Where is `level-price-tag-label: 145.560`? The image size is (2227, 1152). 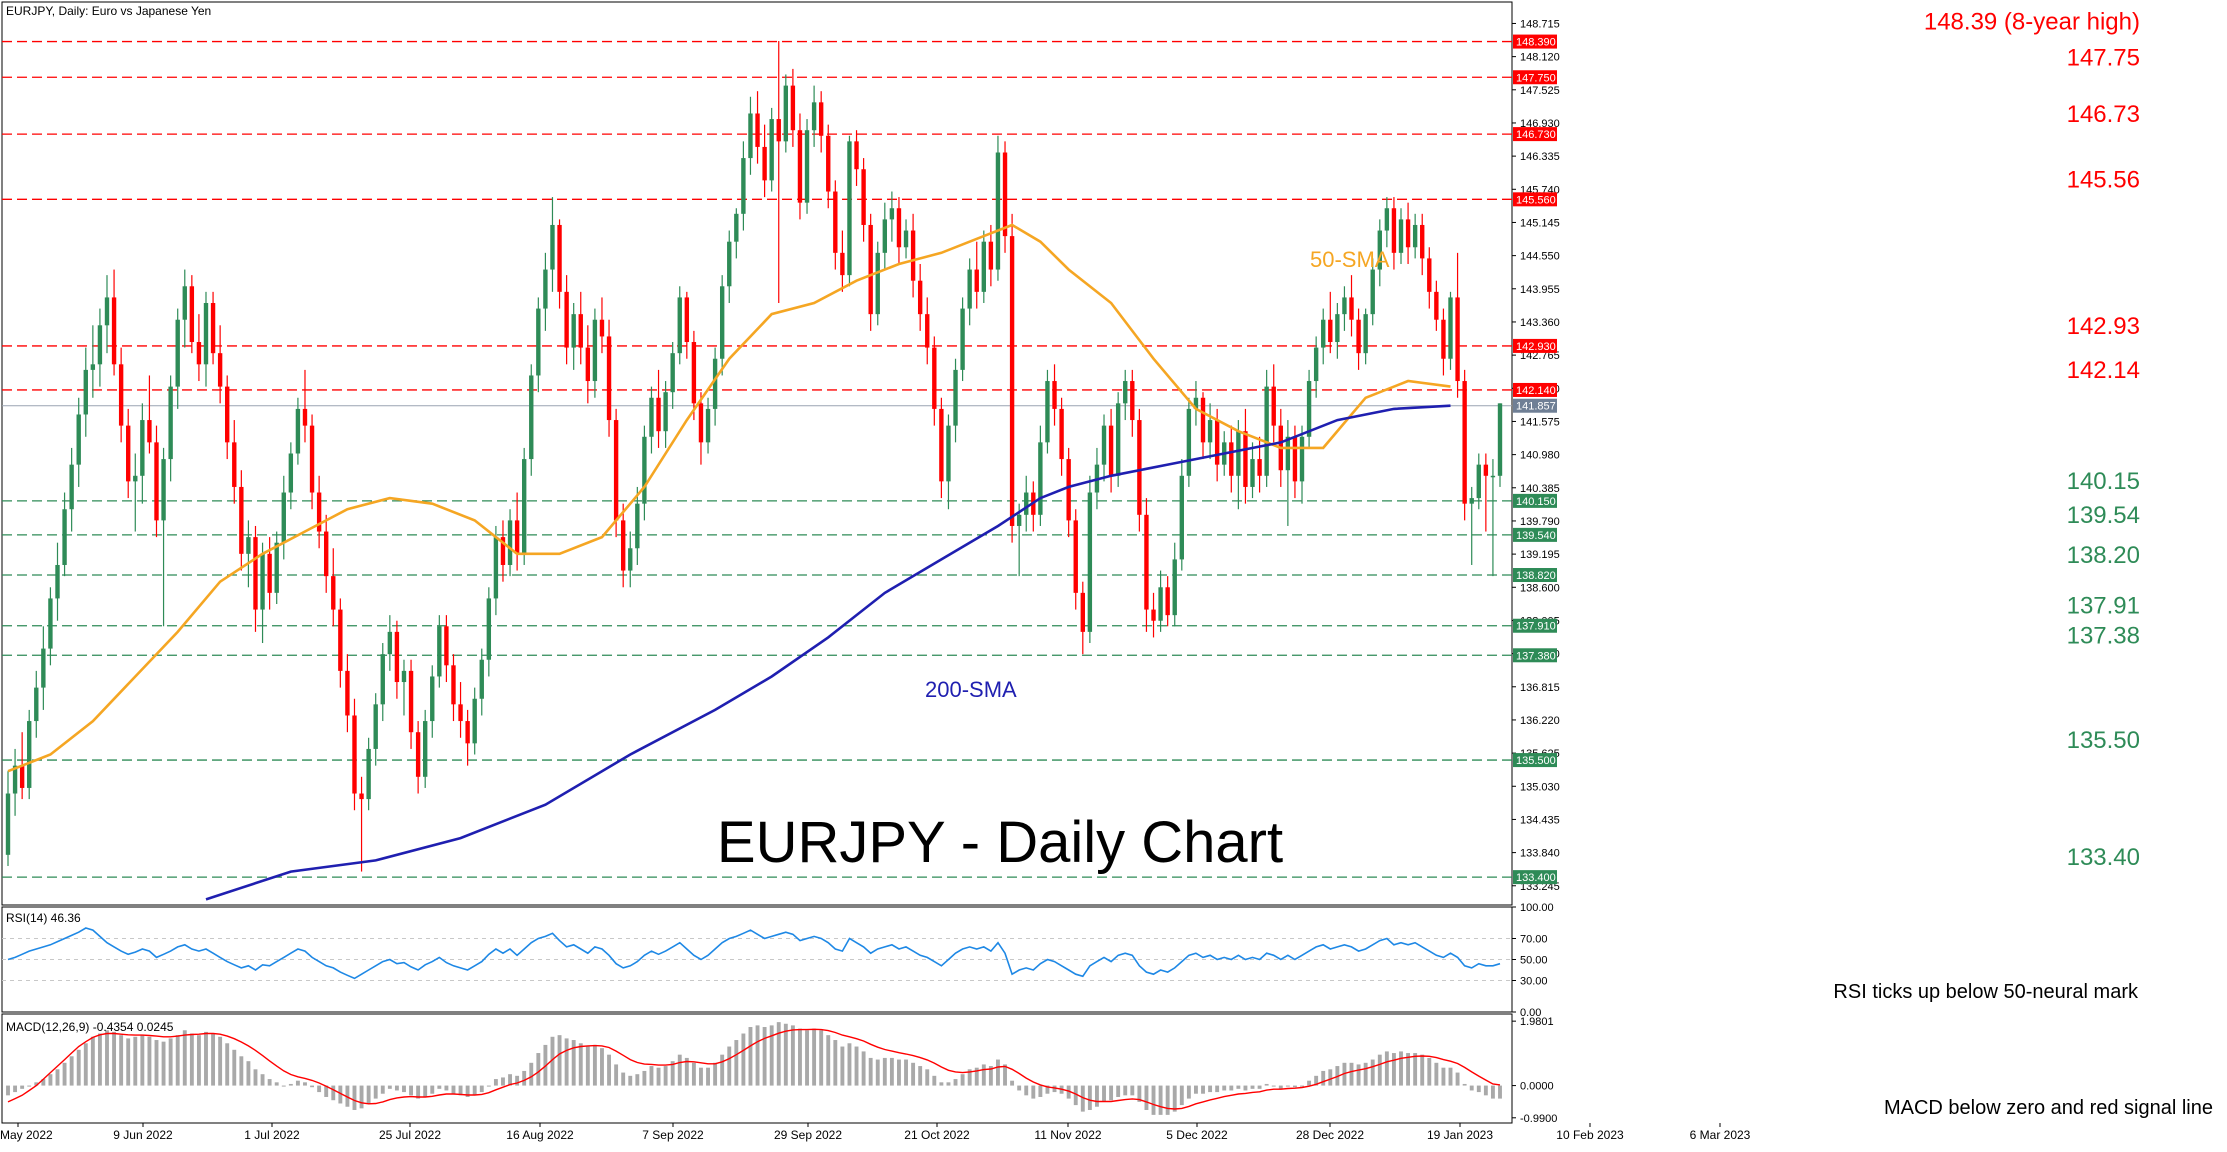 level-price-tag-label: 145.560 is located at coordinates (1536, 200).